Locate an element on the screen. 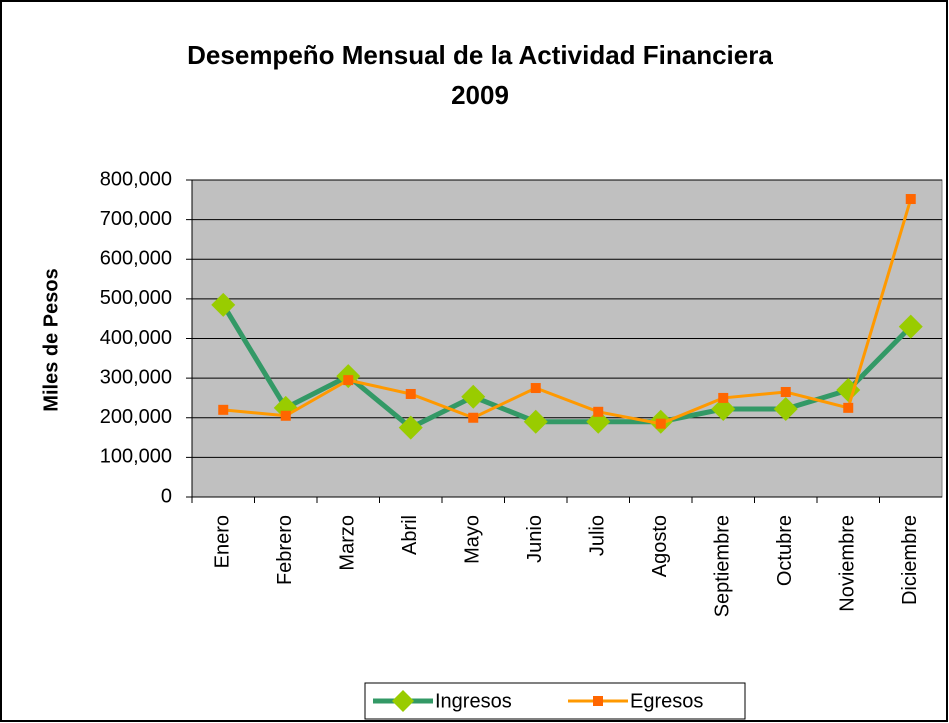 This screenshot has width=949, height=723. x-tick-label: Enero is located at coordinates (223, 541).